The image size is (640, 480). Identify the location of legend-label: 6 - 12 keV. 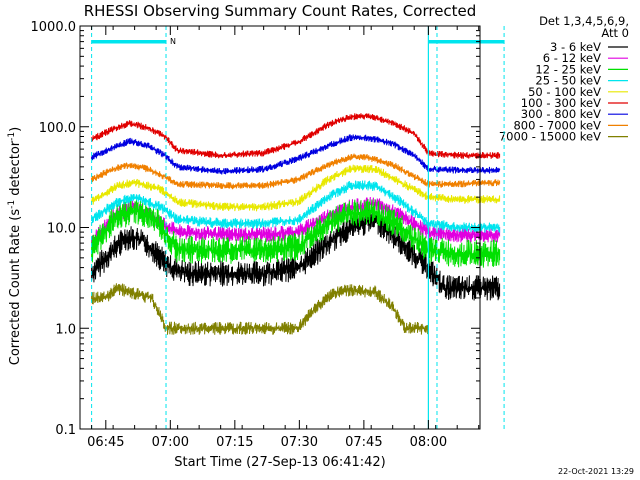
(572, 58).